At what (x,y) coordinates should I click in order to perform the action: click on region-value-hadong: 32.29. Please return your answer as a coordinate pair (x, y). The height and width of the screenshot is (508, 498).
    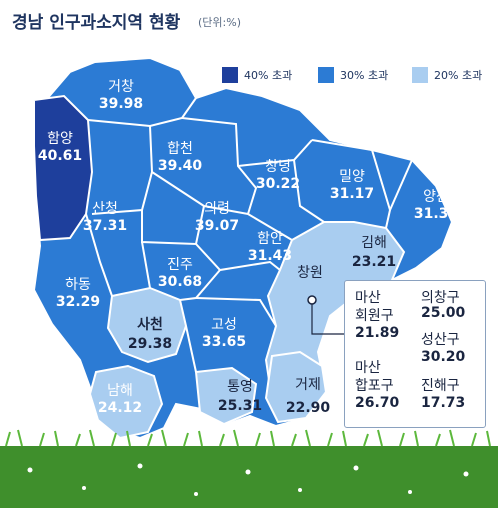
    Looking at the image, I should click on (78, 302).